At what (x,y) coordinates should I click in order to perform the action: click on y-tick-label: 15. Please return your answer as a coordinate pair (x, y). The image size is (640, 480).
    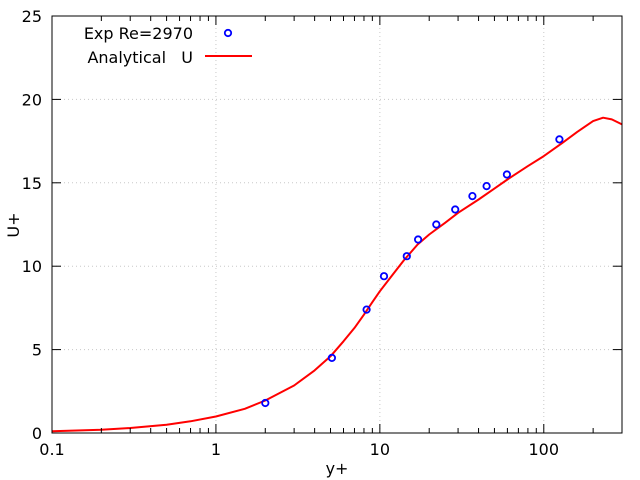
    Looking at the image, I should click on (32, 183).